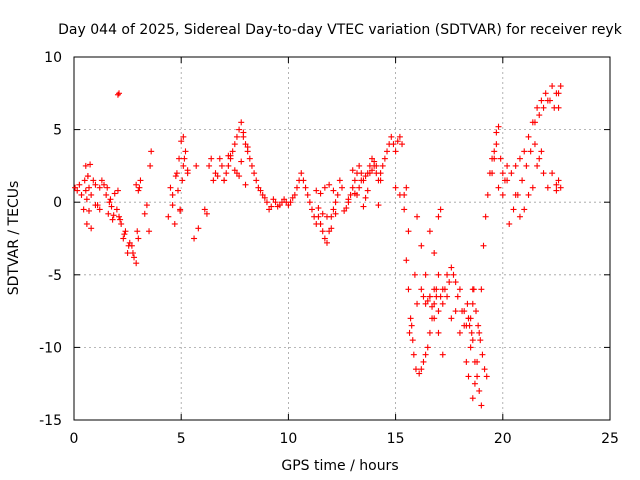 This screenshot has height=480, width=640. What do you see at coordinates (396, 439) in the screenshot?
I see `x-tick-label: 15` at bounding box center [396, 439].